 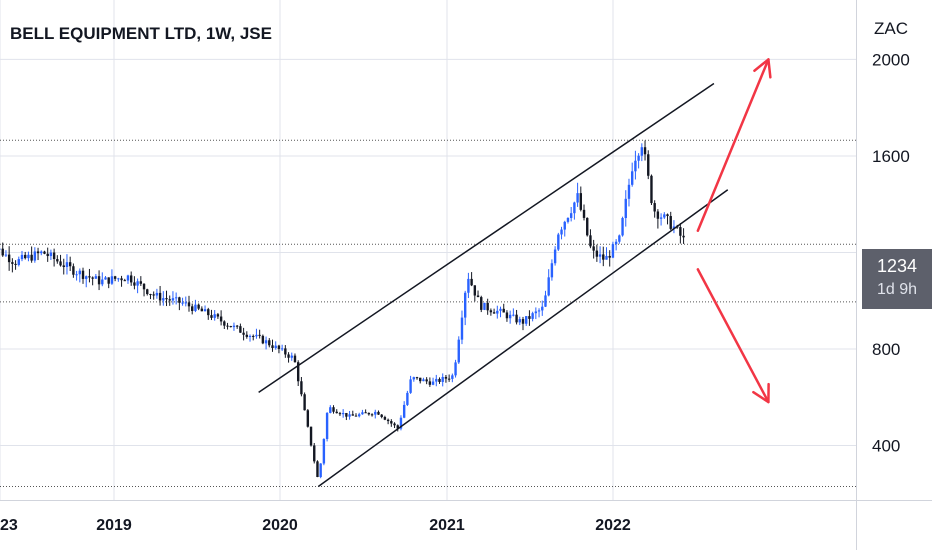 What do you see at coordinates (9, 525) in the screenshot?
I see `x-tick-label: 2023` at bounding box center [9, 525].